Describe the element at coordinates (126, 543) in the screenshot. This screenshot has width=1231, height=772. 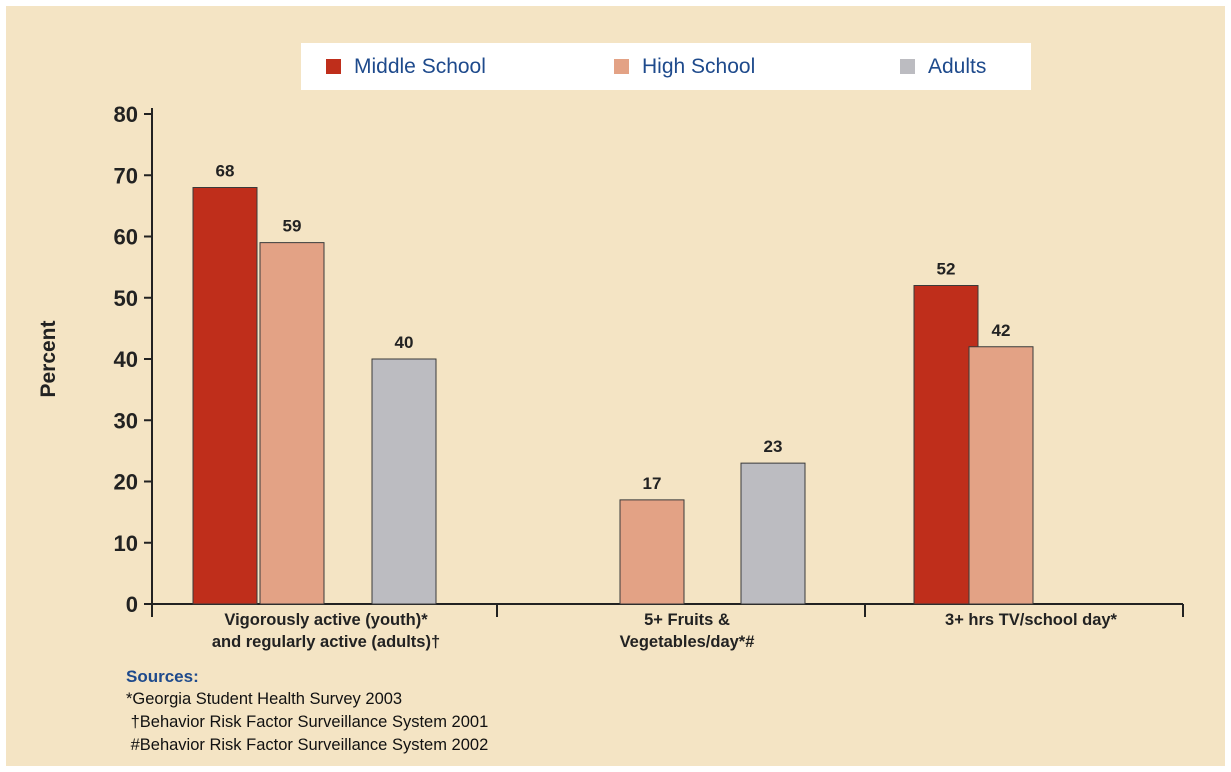
I see `y-tick-label: 10` at that location.